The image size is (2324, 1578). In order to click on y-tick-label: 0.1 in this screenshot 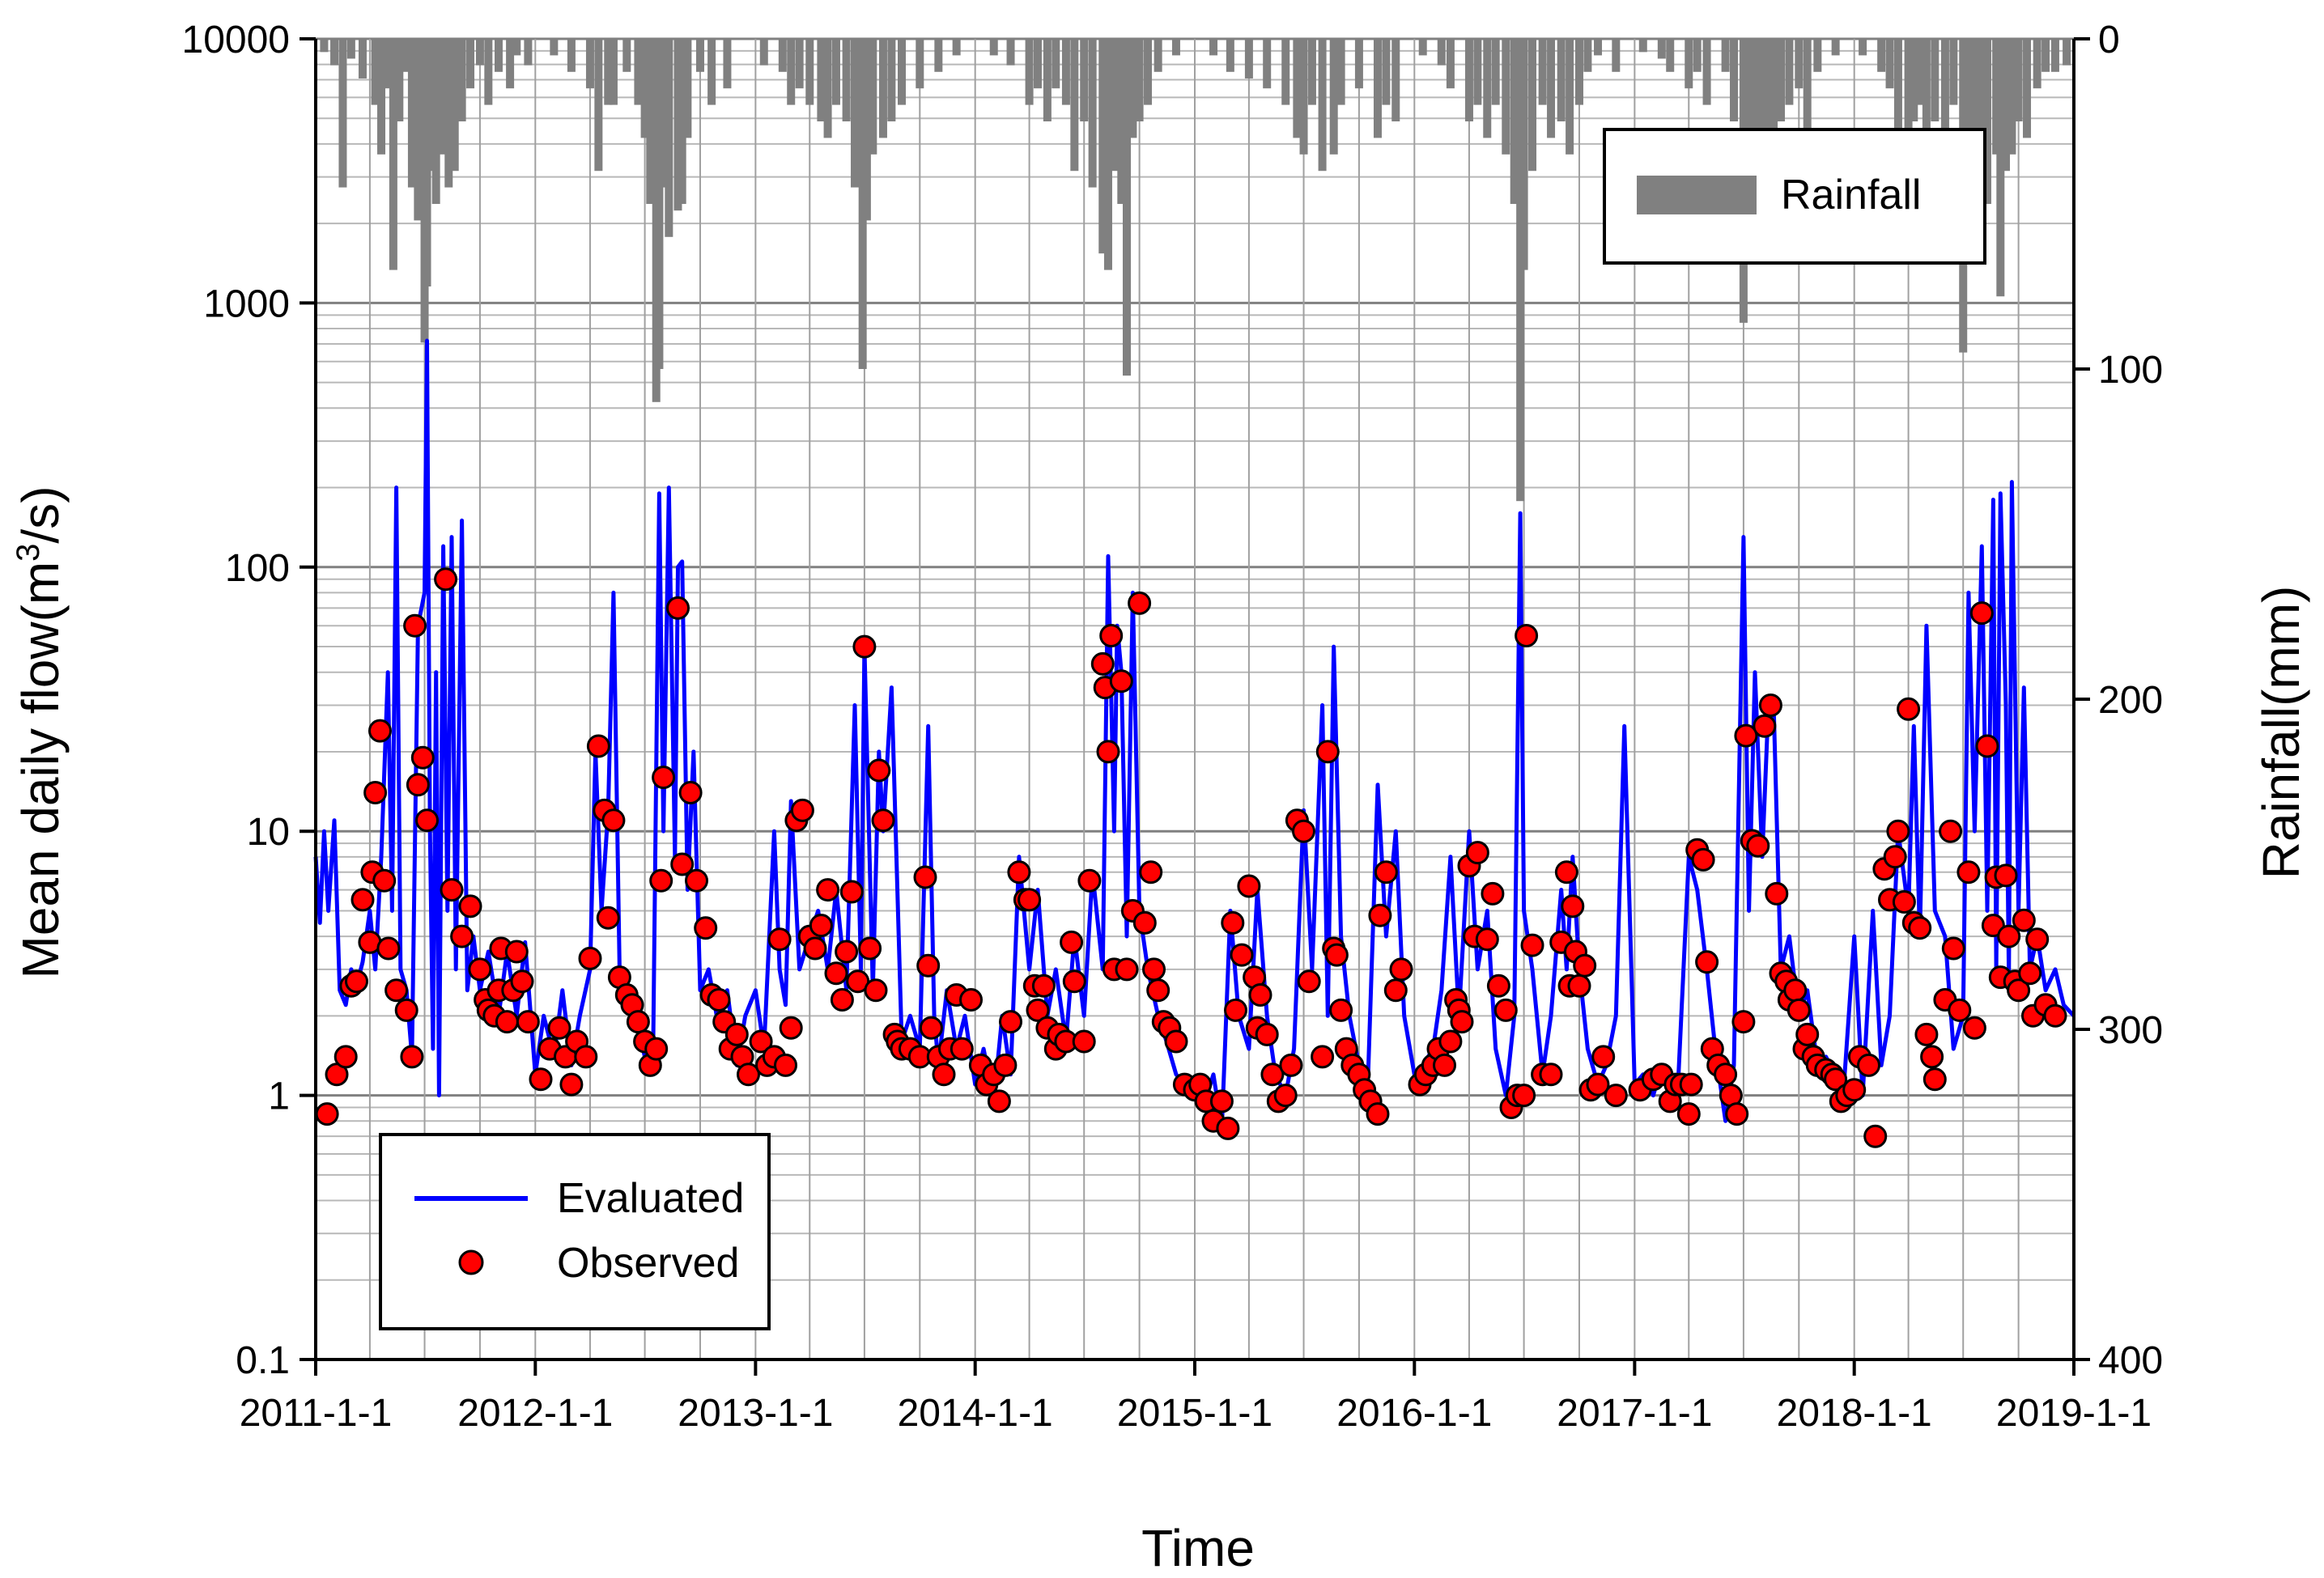, I will do `click(263, 1360)`.